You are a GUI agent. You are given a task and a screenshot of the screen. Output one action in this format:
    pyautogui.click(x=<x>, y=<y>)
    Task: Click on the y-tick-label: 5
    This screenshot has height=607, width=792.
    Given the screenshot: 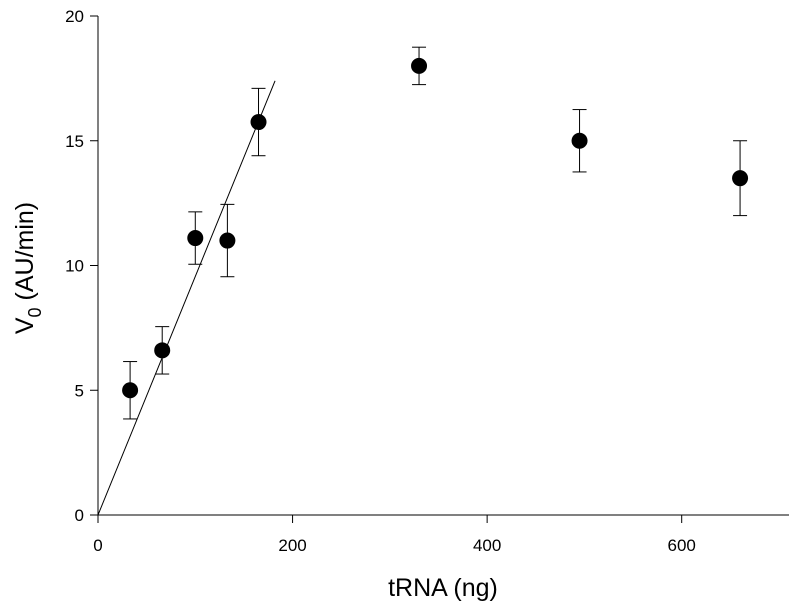 What is the action you would take?
    pyautogui.click(x=79, y=390)
    